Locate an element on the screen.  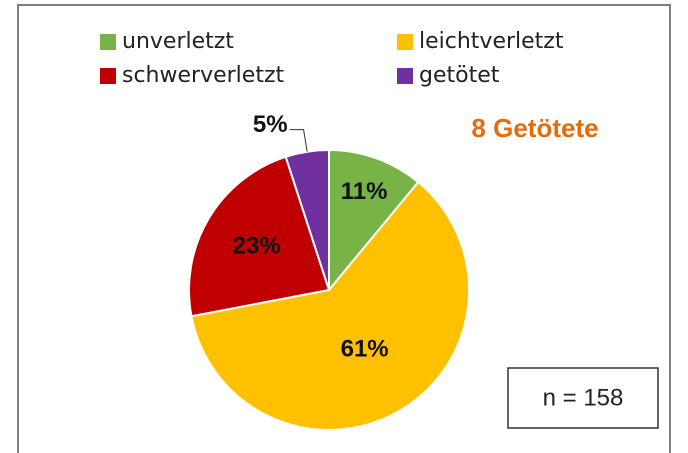
data-label: 11% is located at coordinates (364, 191).